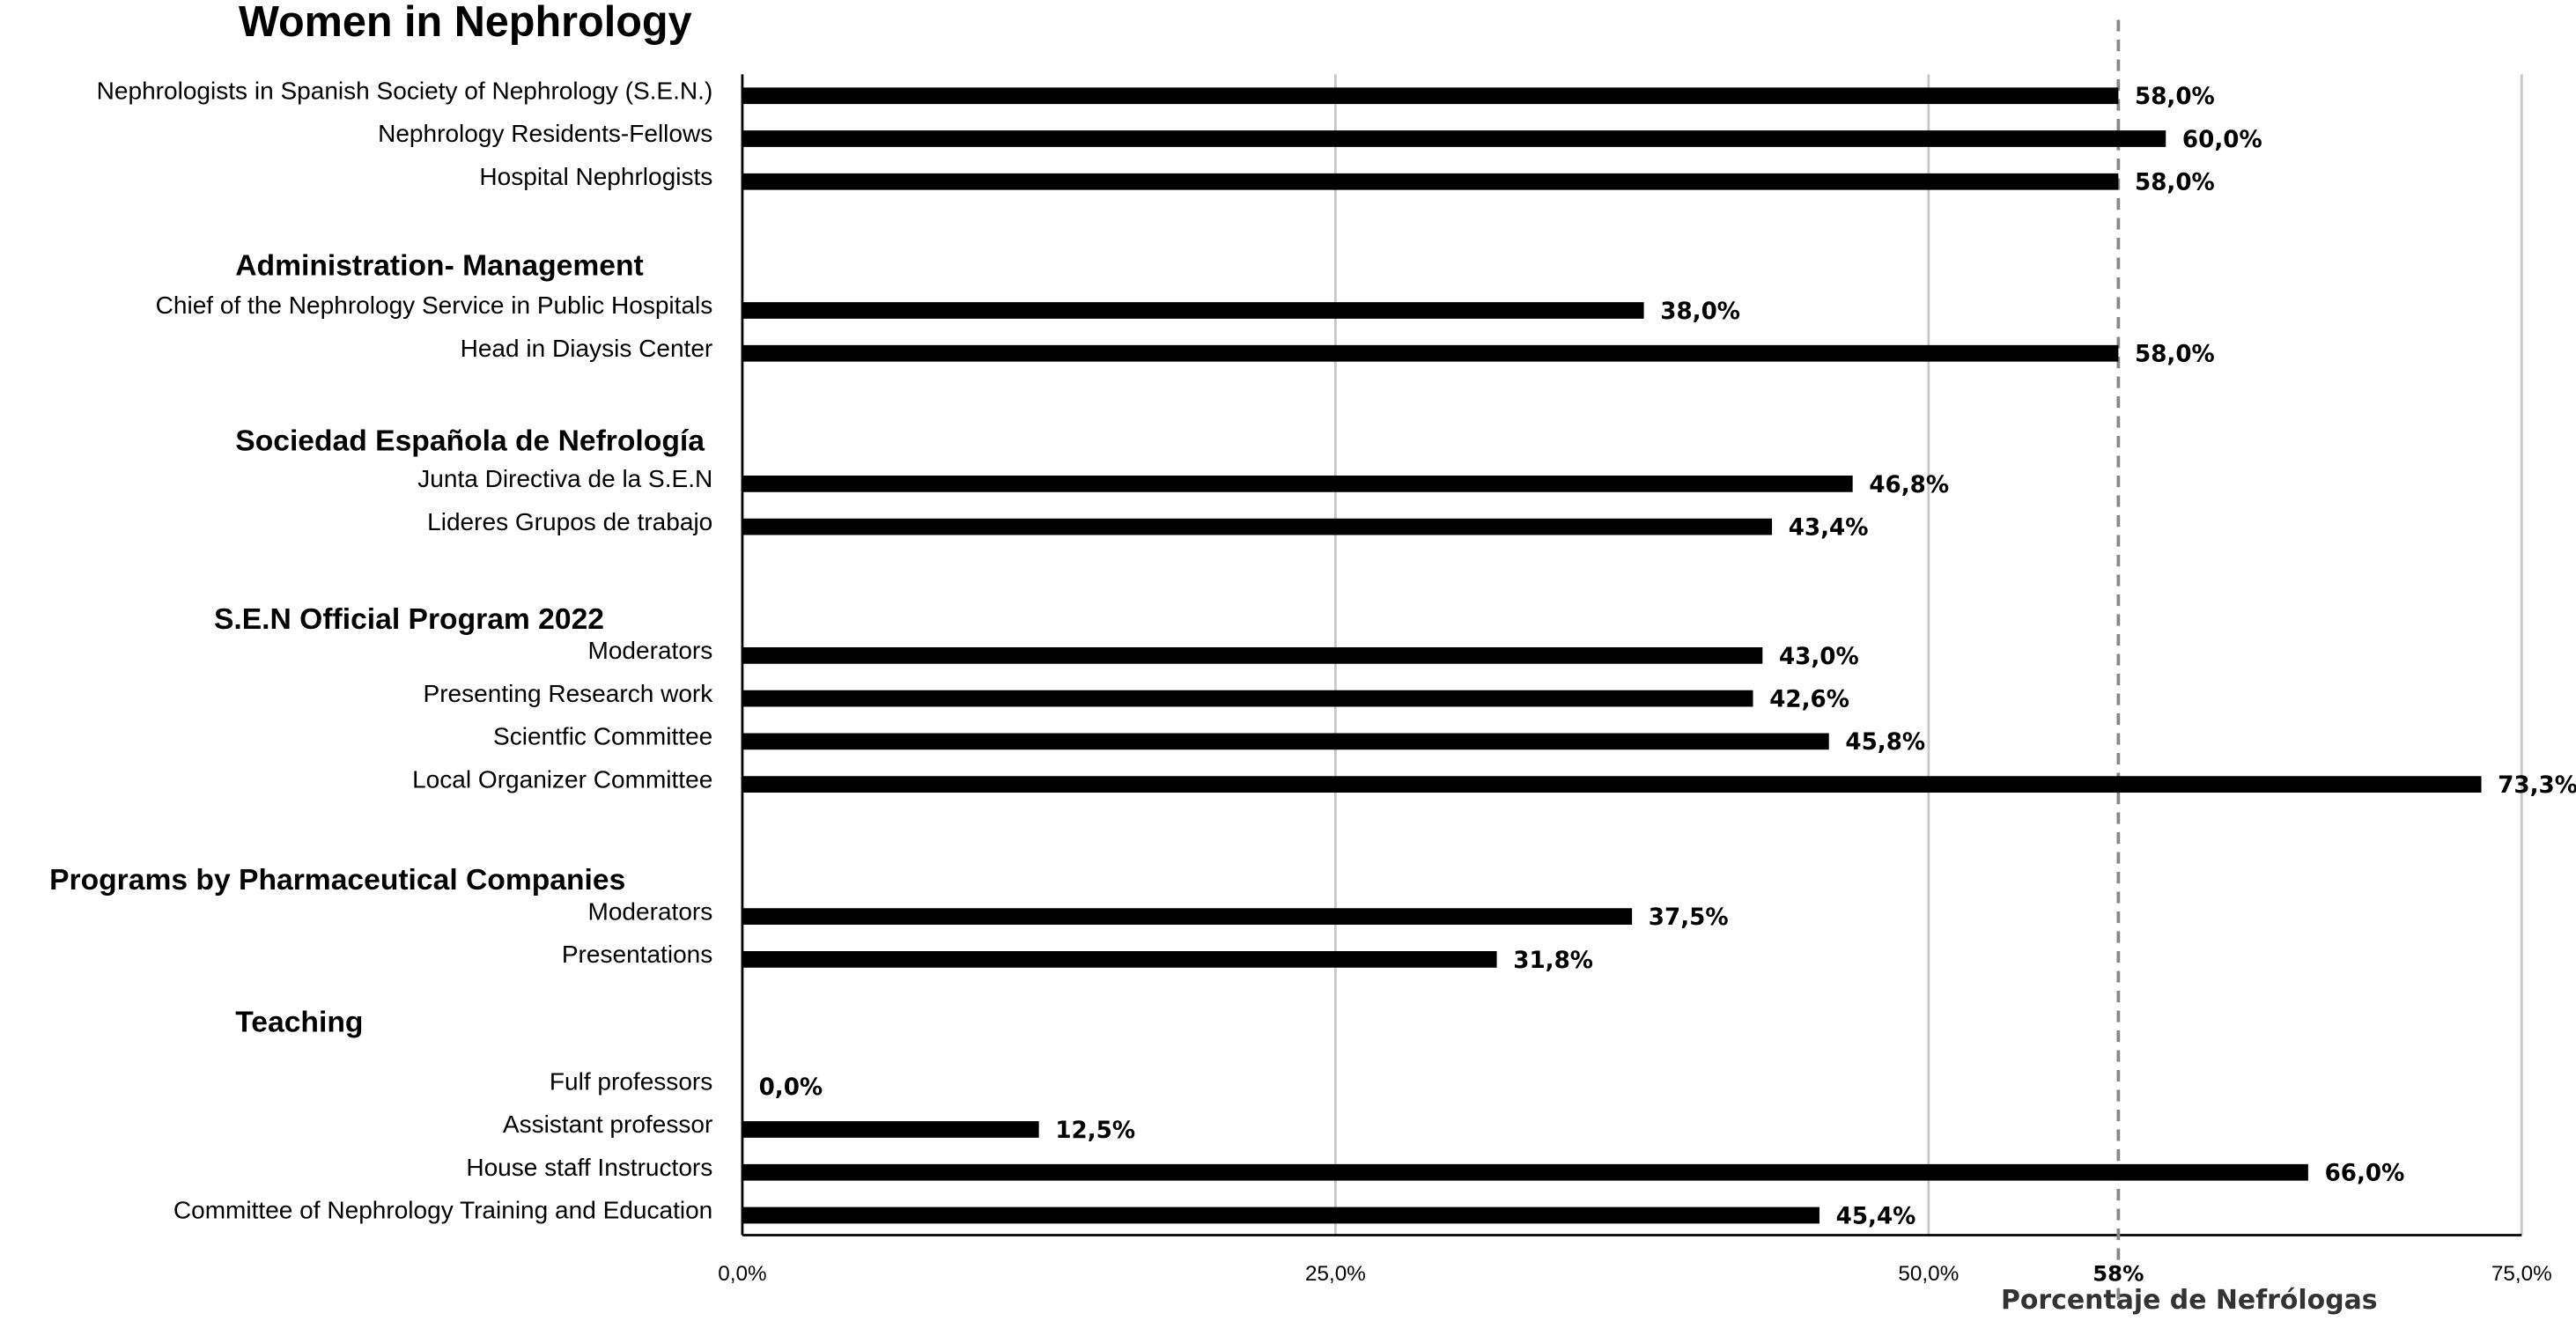  What do you see at coordinates (1809, 699) in the screenshot?
I see `data-label: 42,6%` at bounding box center [1809, 699].